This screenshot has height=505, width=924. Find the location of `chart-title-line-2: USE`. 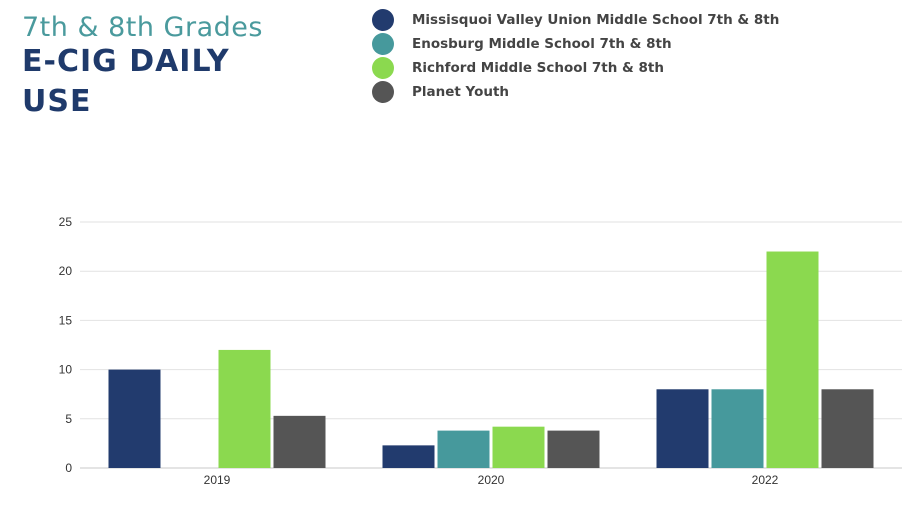

chart-title-line-2: USE is located at coordinates (57, 101).